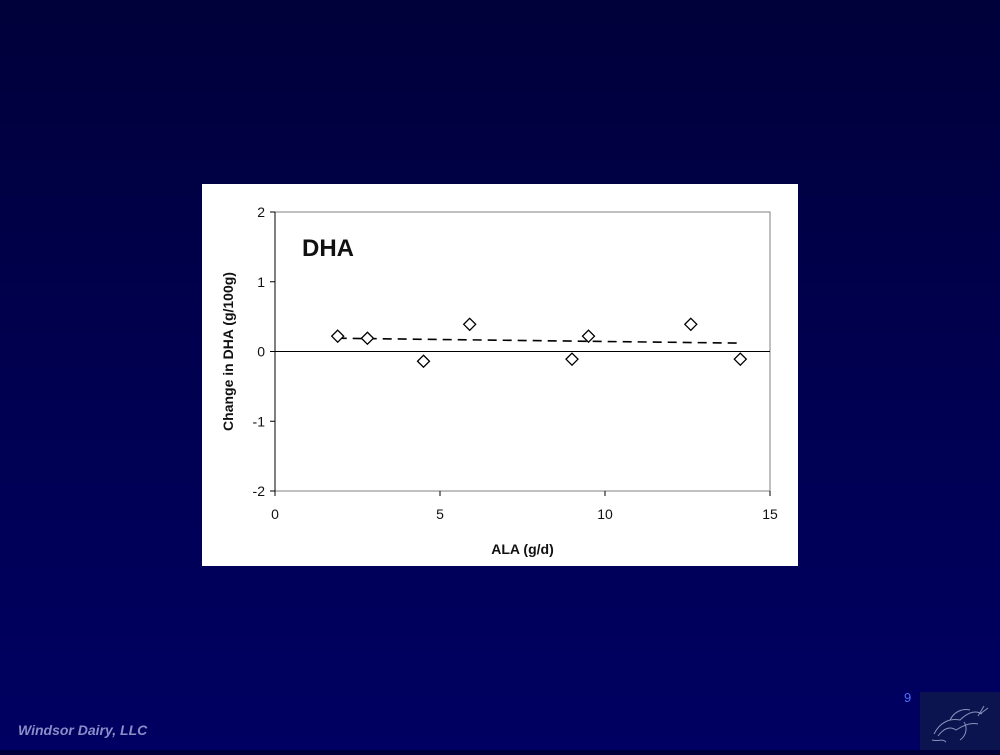 The width and height of the screenshot is (1000, 755). I want to click on x-tick-label: 0, so click(275, 514).